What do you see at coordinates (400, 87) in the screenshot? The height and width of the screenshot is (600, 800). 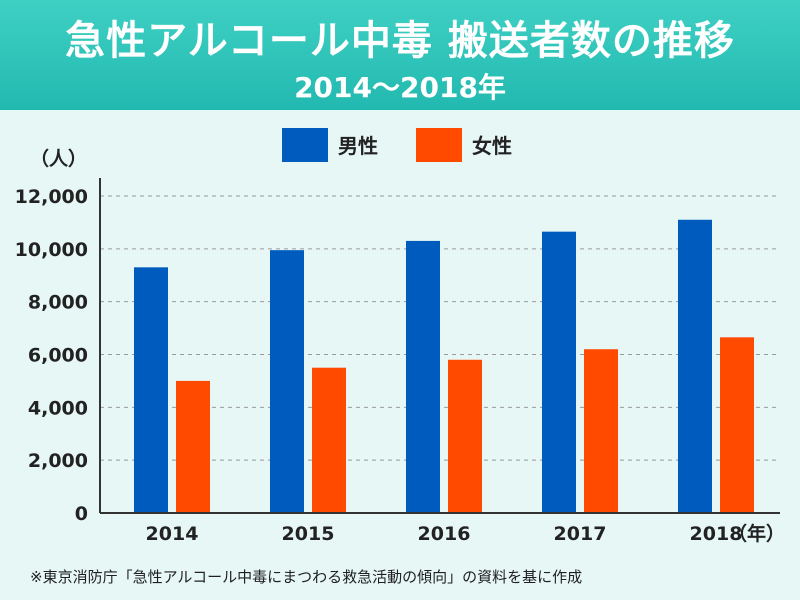 I see `page-subtitle: 2014〜2018年` at bounding box center [400, 87].